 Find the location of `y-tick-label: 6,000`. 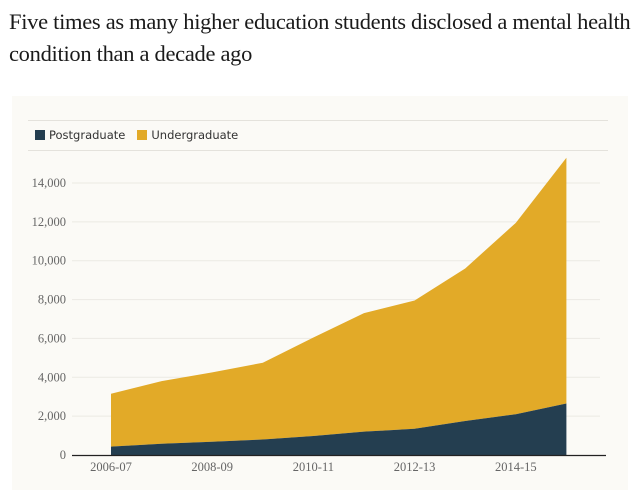

y-tick-label: 6,000 is located at coordinates (52, 338).